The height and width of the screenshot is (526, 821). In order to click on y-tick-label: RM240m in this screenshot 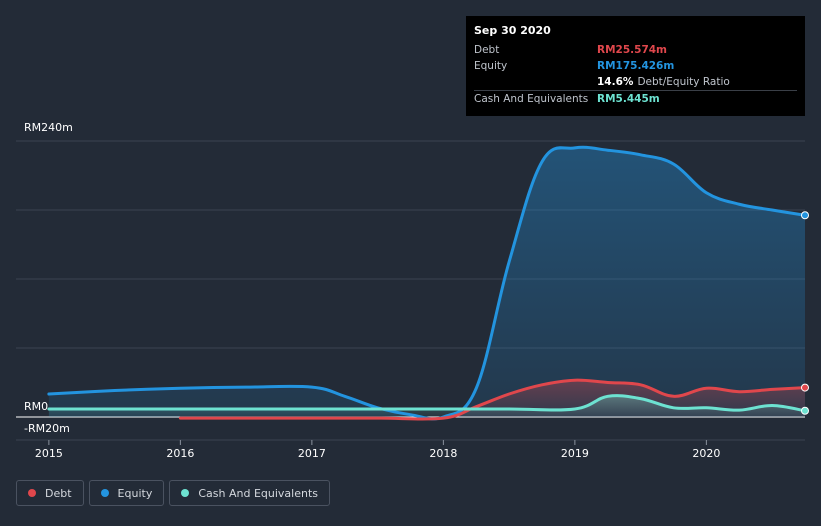, I will do `click(48, 127)`.